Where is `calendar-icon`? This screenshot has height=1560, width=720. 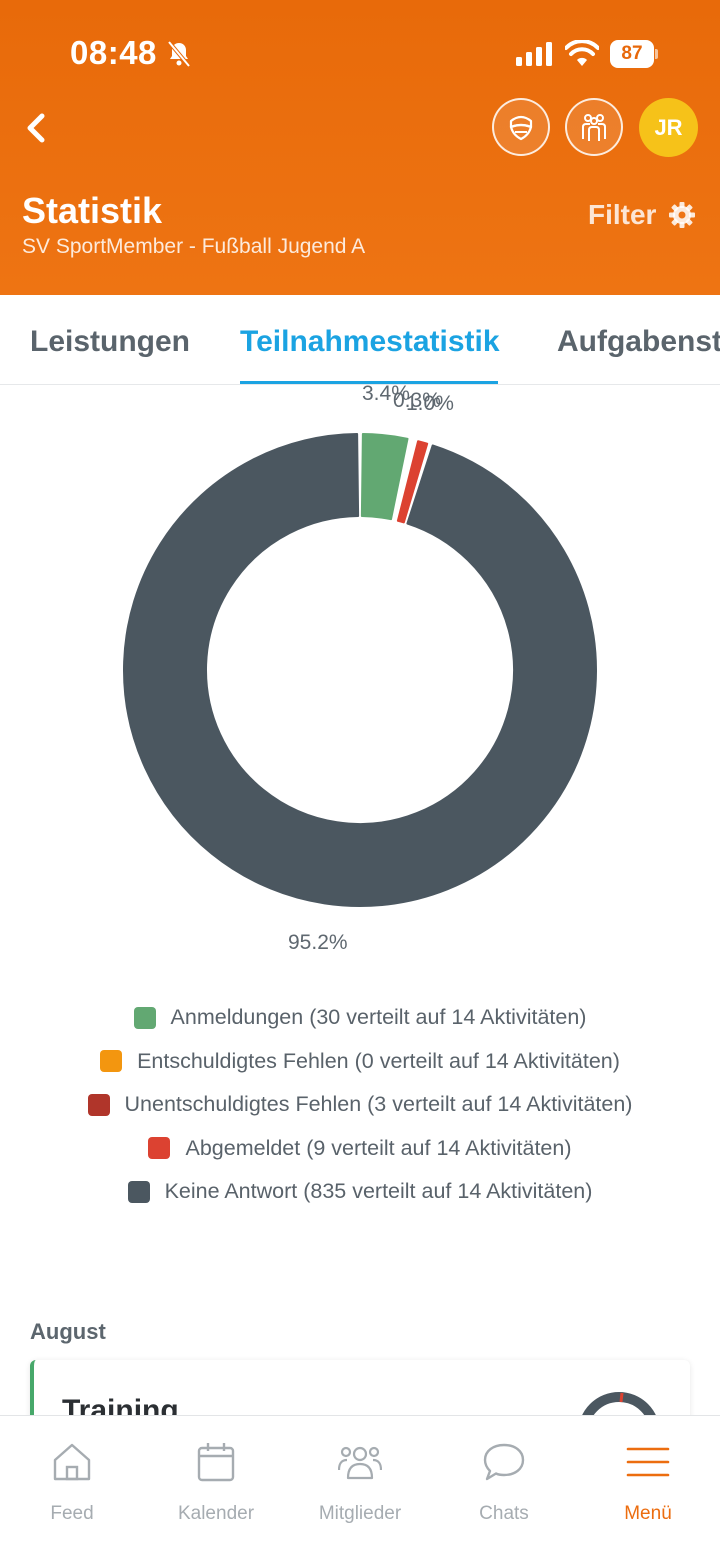
calendar-icon is located at coordinates (216, 1462).